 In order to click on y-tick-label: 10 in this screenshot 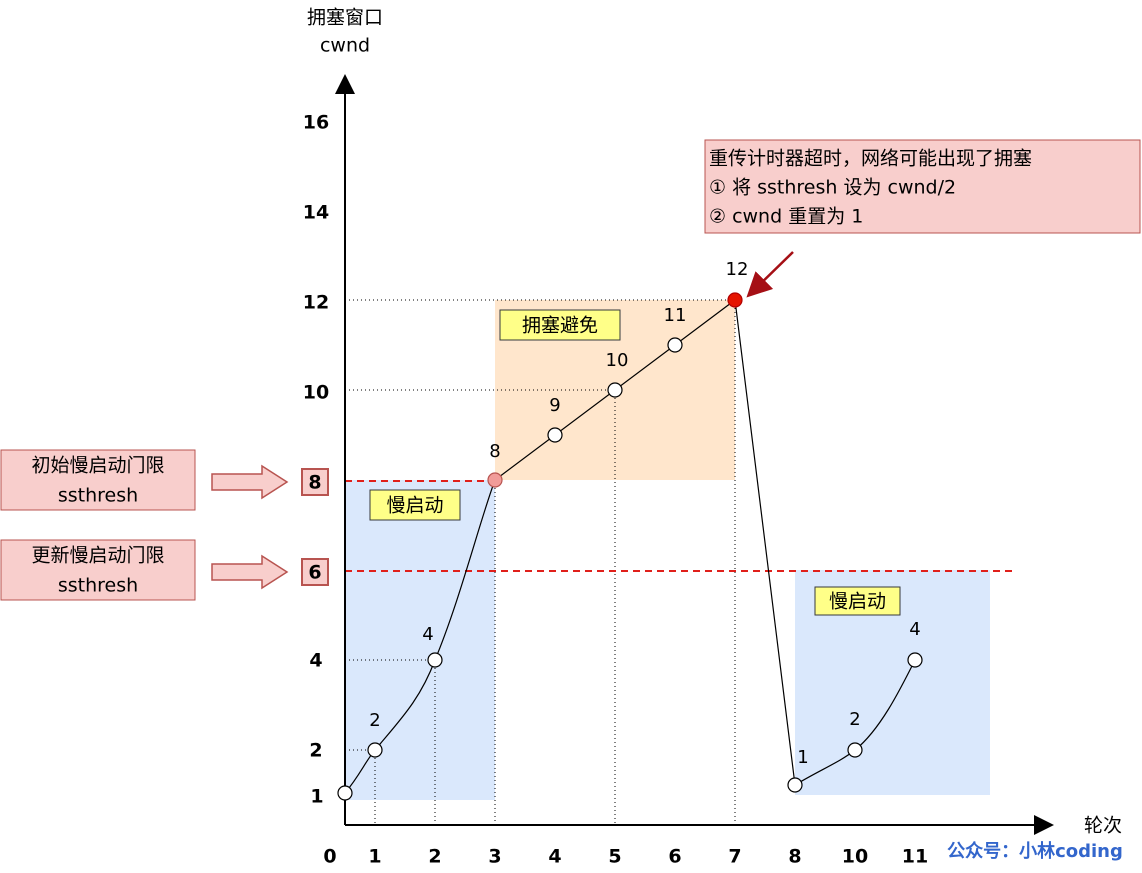, I will do `click(316, 393)`.